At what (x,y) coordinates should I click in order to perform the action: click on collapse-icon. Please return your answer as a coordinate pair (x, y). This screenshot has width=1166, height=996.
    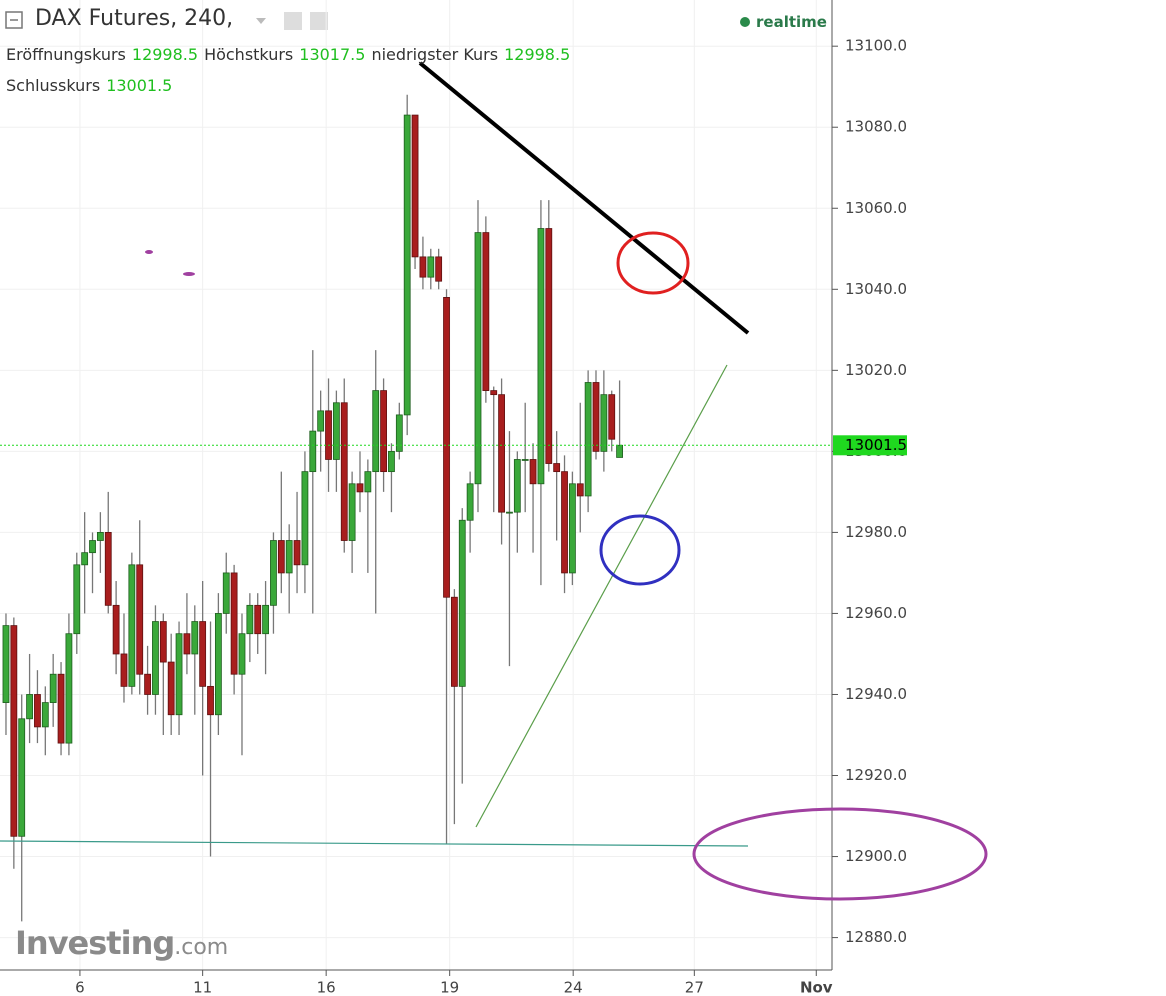
    Looking at the image, I should click on (14, 20).